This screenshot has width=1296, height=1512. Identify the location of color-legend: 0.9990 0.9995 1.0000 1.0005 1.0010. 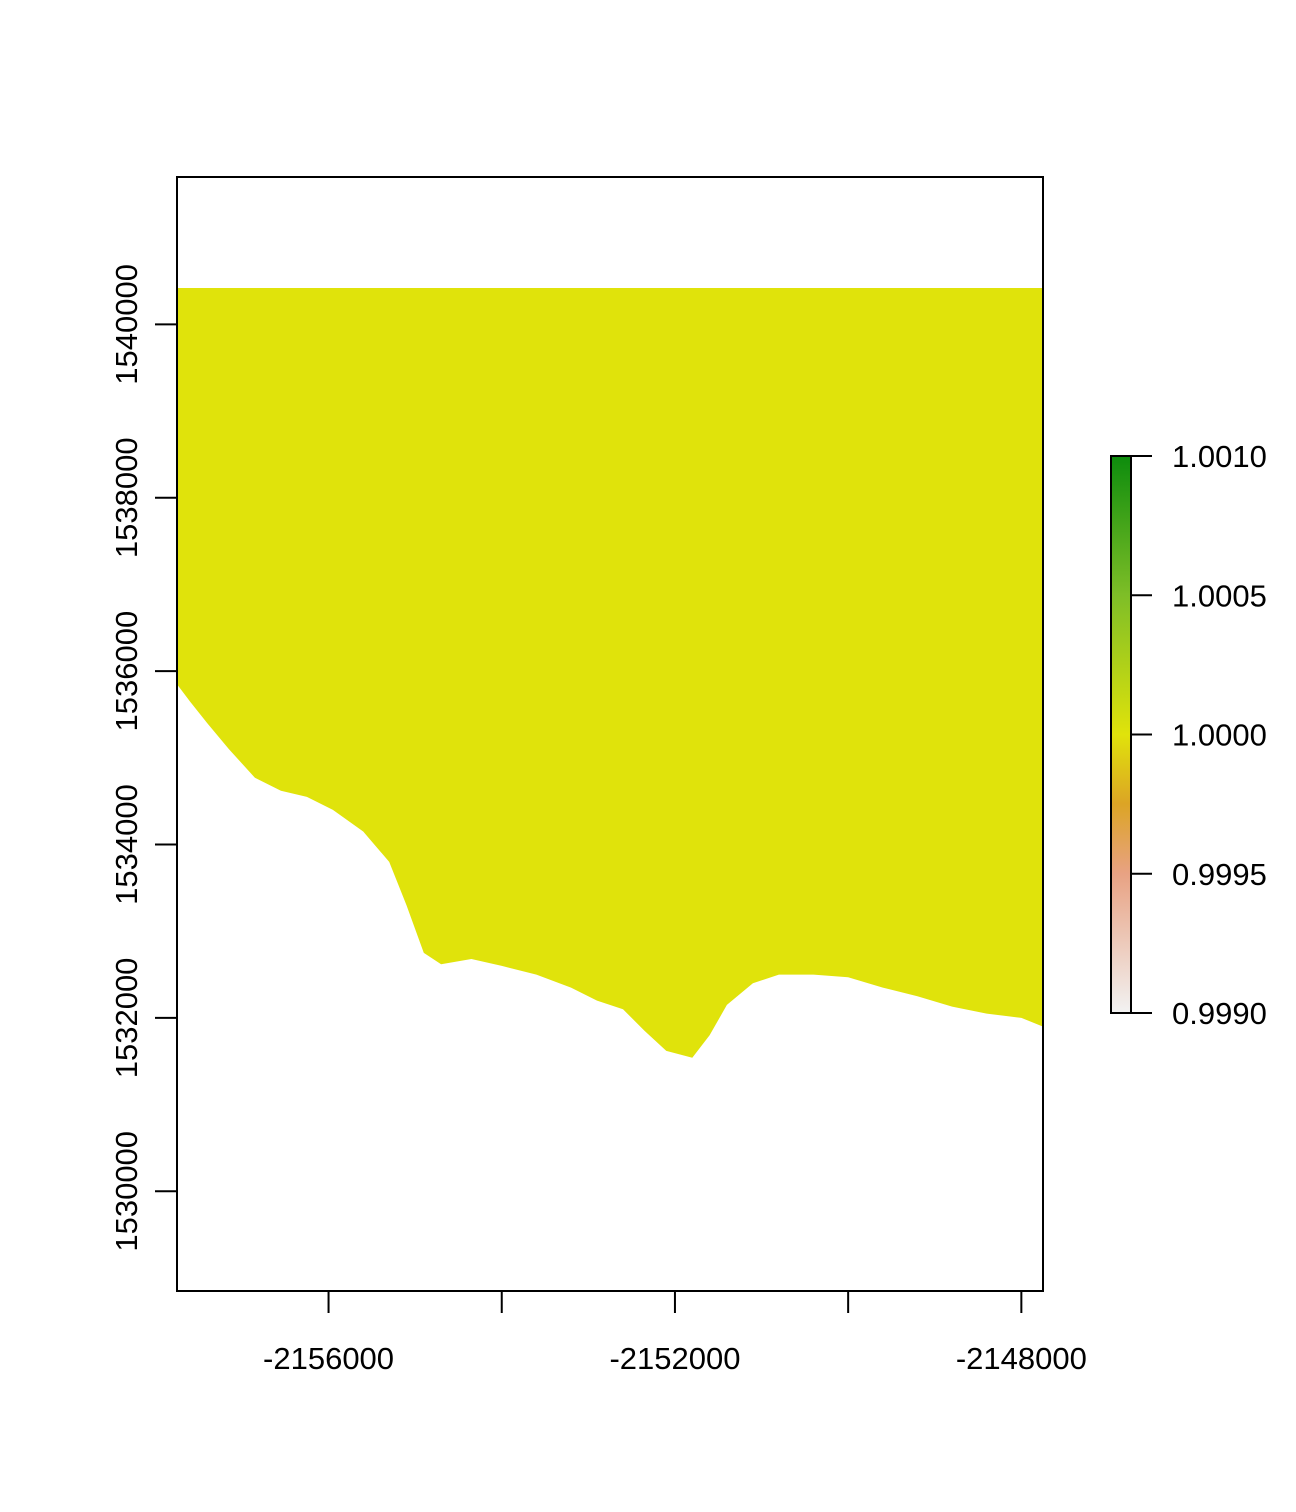
(1188, 735).